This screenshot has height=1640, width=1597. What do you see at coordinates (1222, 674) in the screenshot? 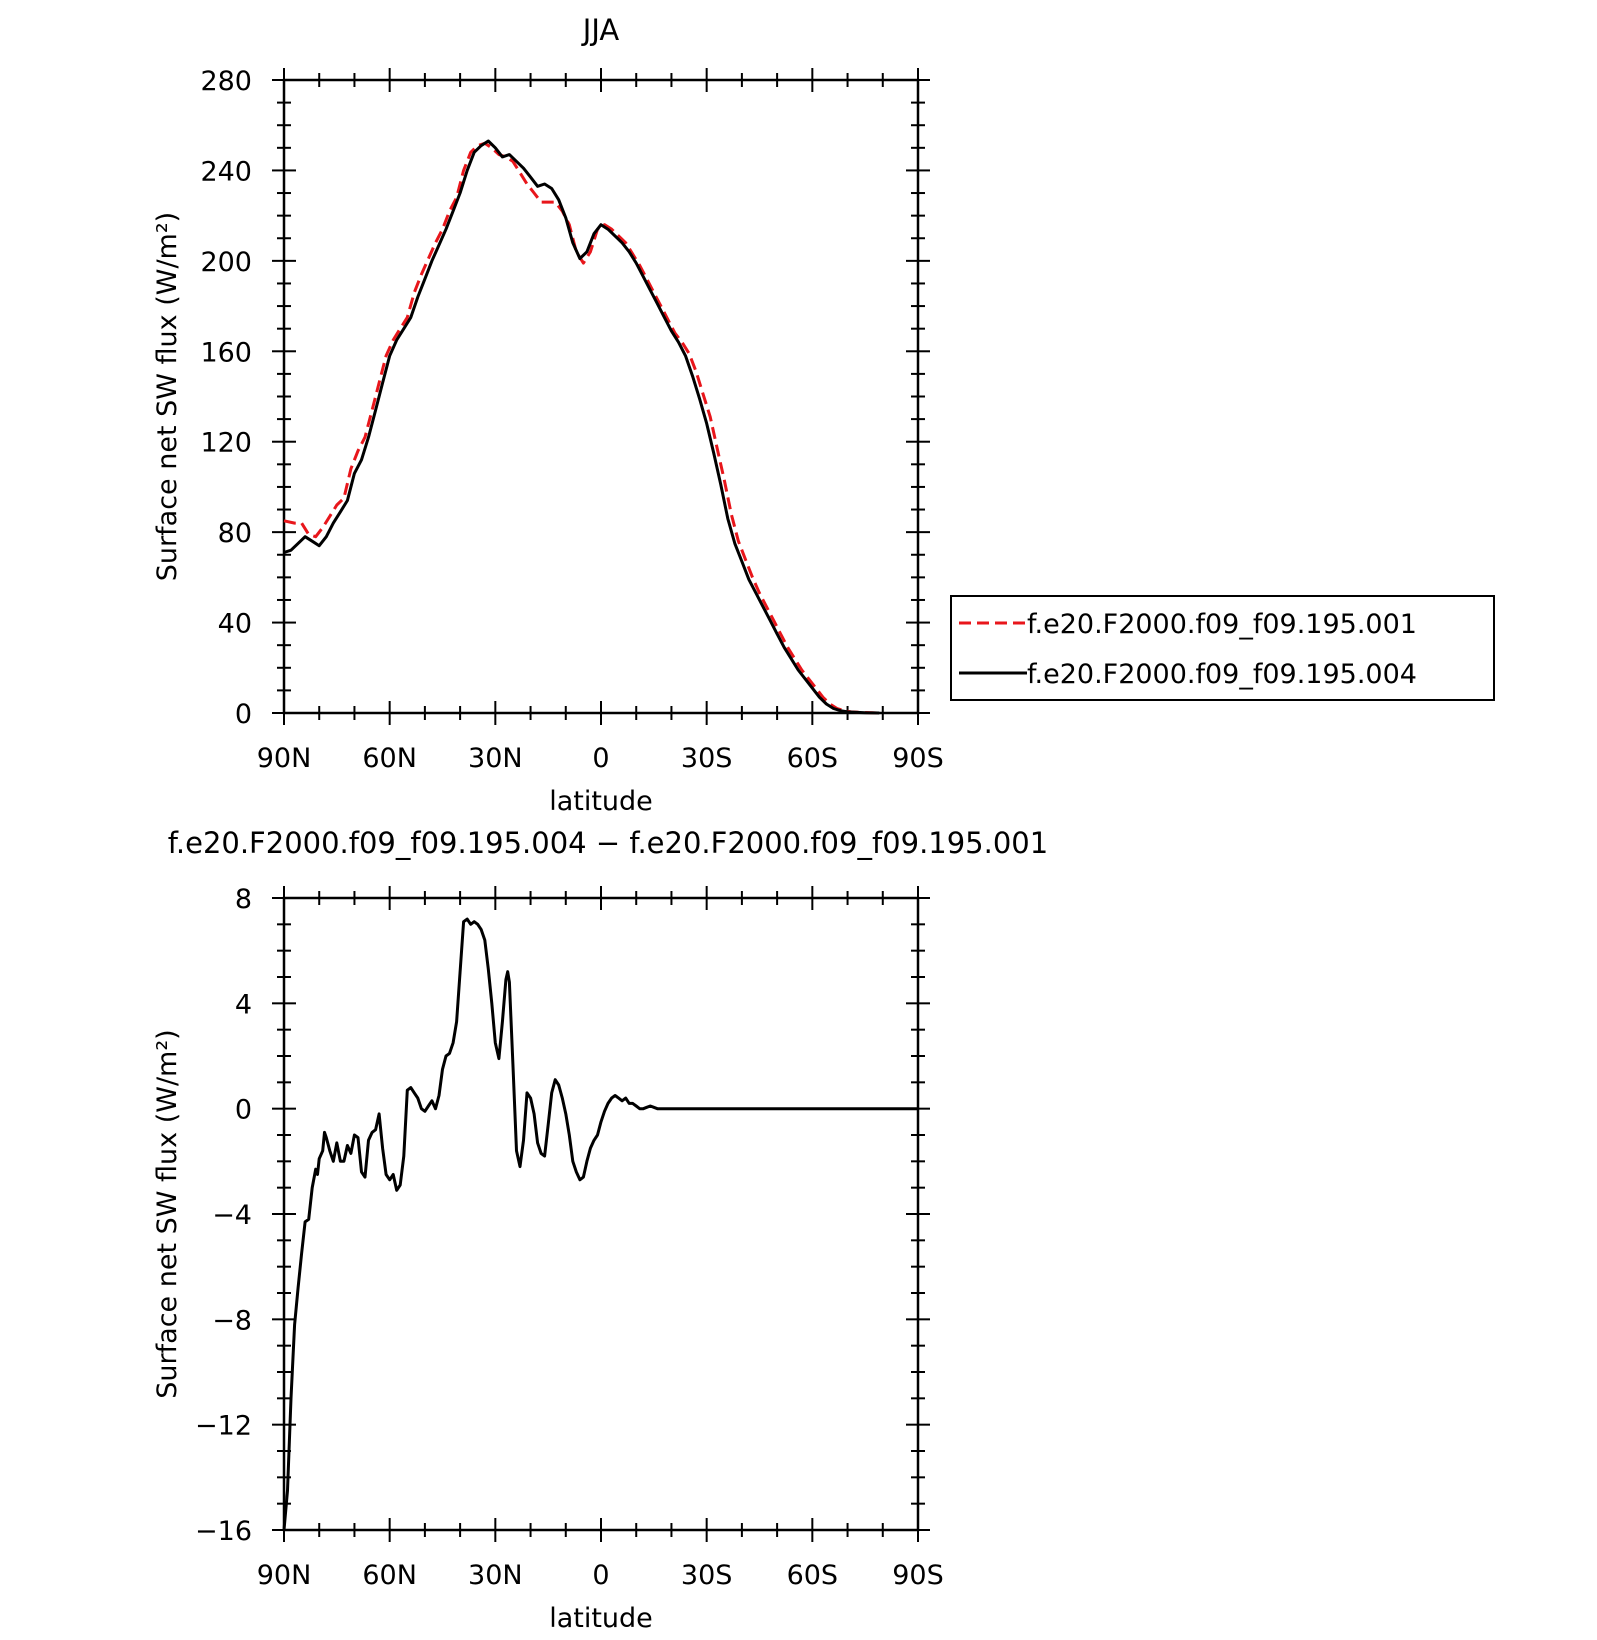
I see `legend-label: f.e20.F2000.f09_f09.195.004` at bounding box center [1222, 674].